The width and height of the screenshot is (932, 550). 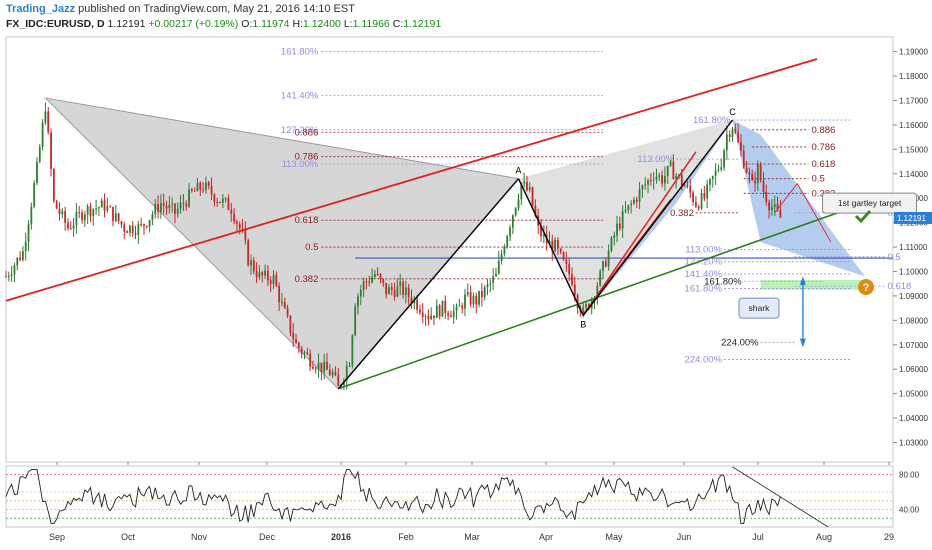 What do you see at coordinates (546, 537) in the screenshot?
I see `x-tick-label: Apr` at bounding box center [546, 537].